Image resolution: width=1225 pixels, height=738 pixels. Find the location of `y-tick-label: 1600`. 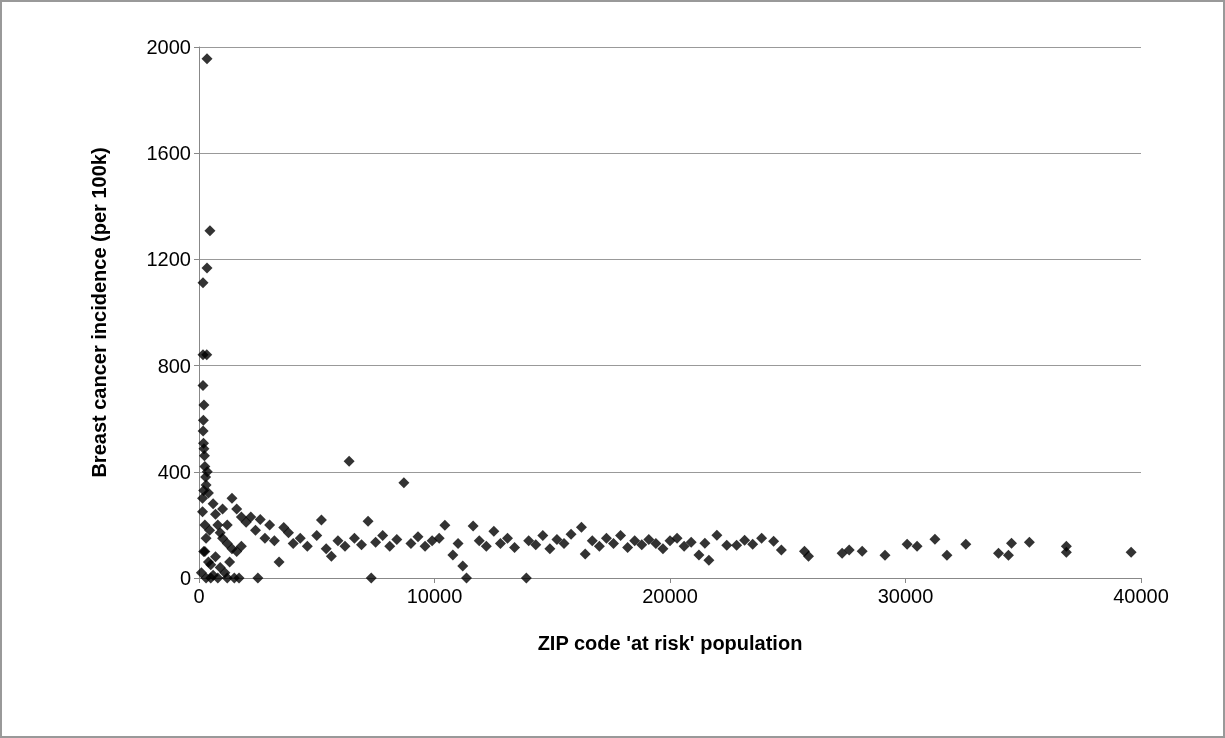

y-tick-label: 1600 is located at coordinates (168, 153).